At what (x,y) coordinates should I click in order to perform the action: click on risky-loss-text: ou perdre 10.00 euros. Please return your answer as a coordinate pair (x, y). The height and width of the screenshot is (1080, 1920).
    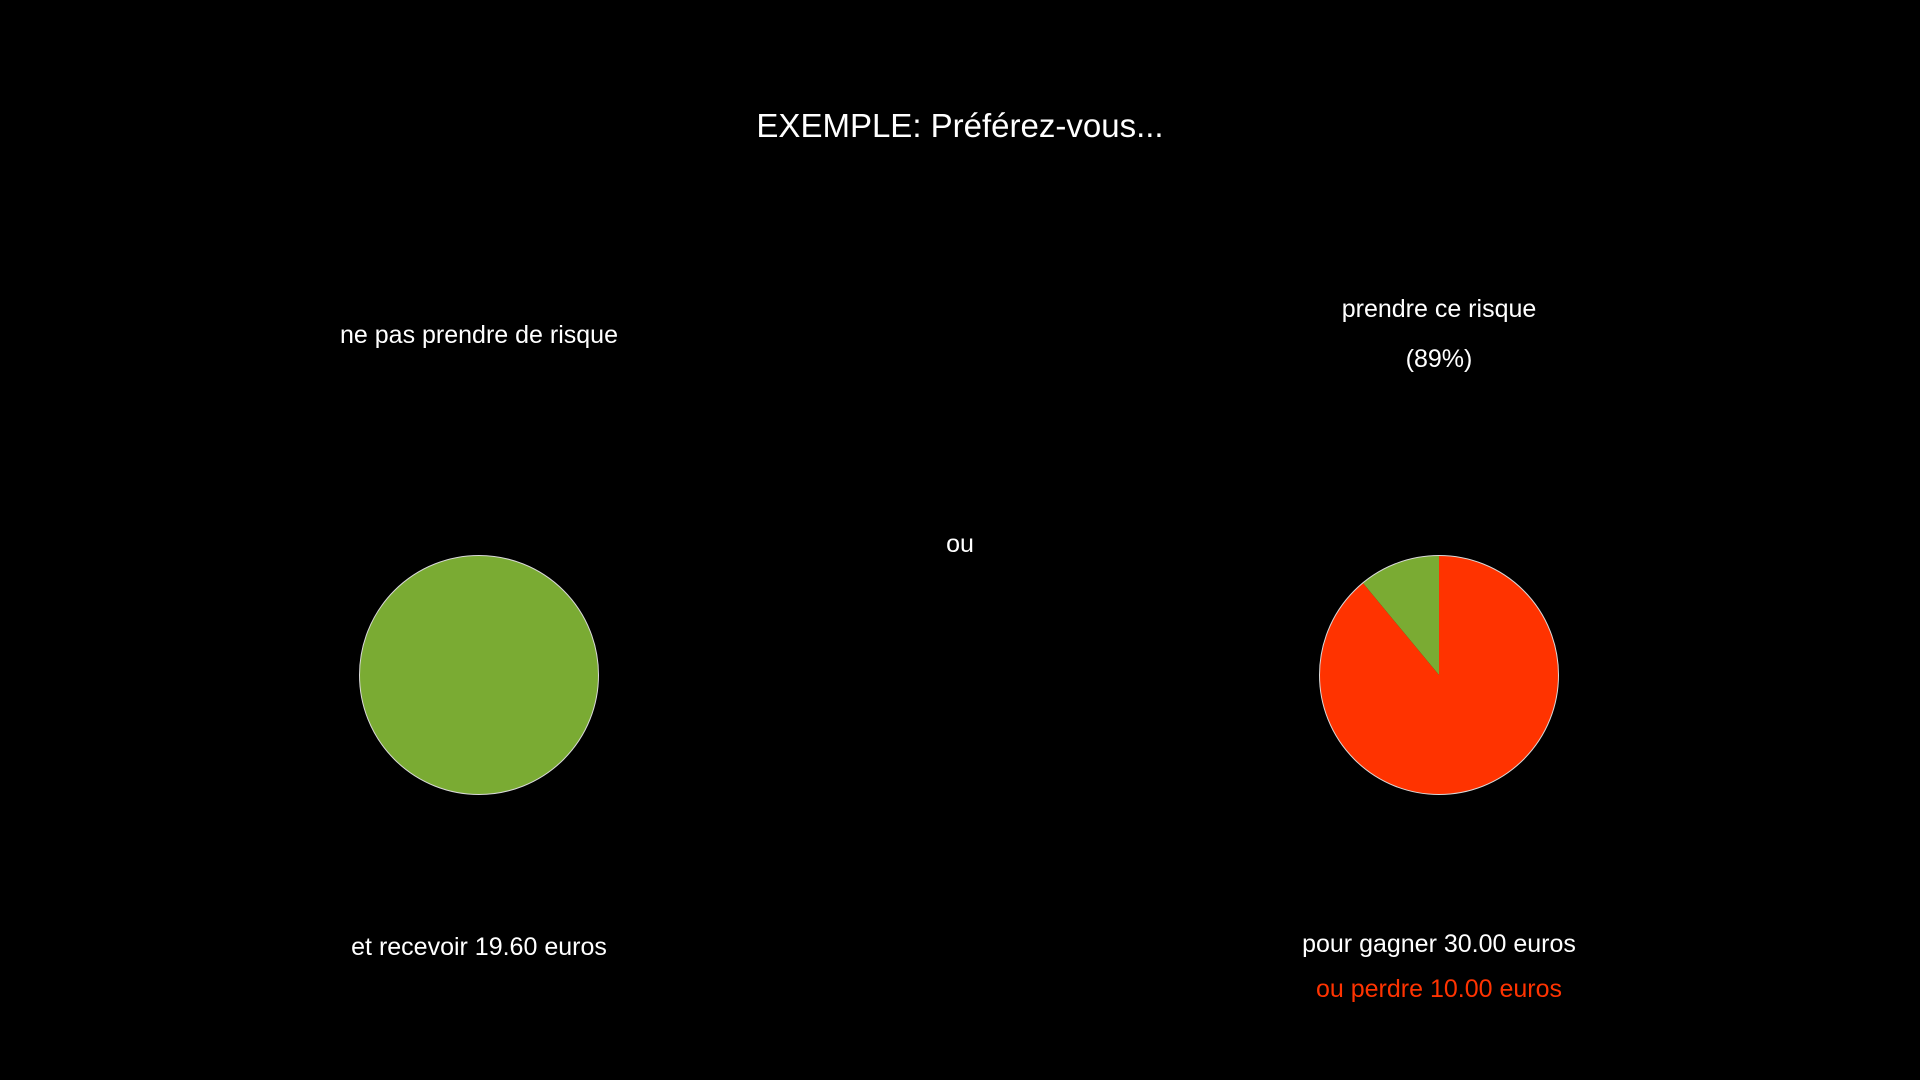
    Looking at the image, I should click on (1439, 989).